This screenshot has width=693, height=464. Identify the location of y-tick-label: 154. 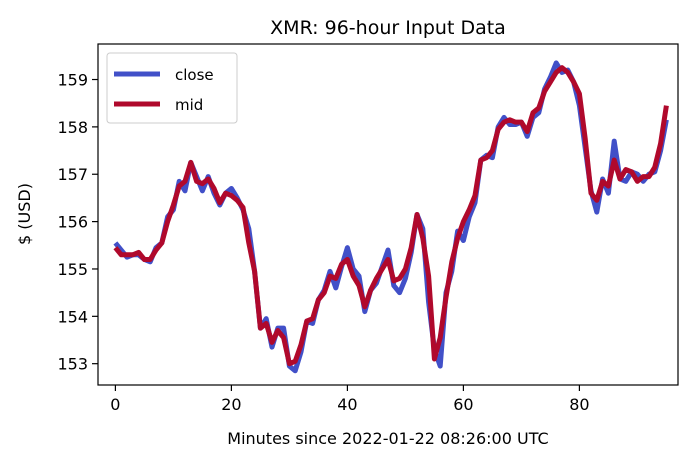
(72, 316).